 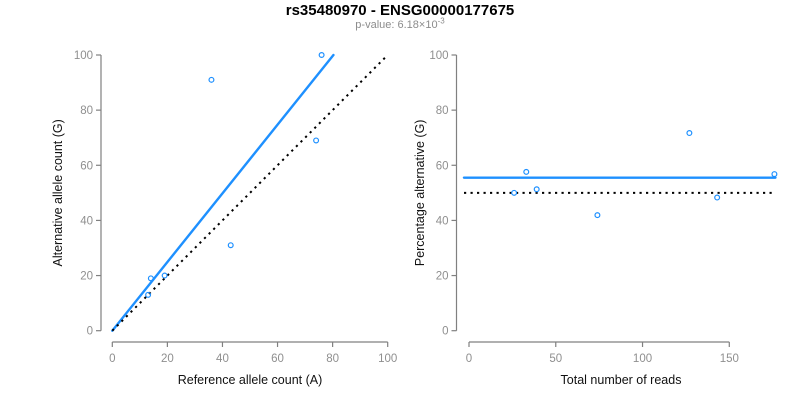 I want to click on pvalue-text: p-value: 6.18×10, so click(x=396, y=25).